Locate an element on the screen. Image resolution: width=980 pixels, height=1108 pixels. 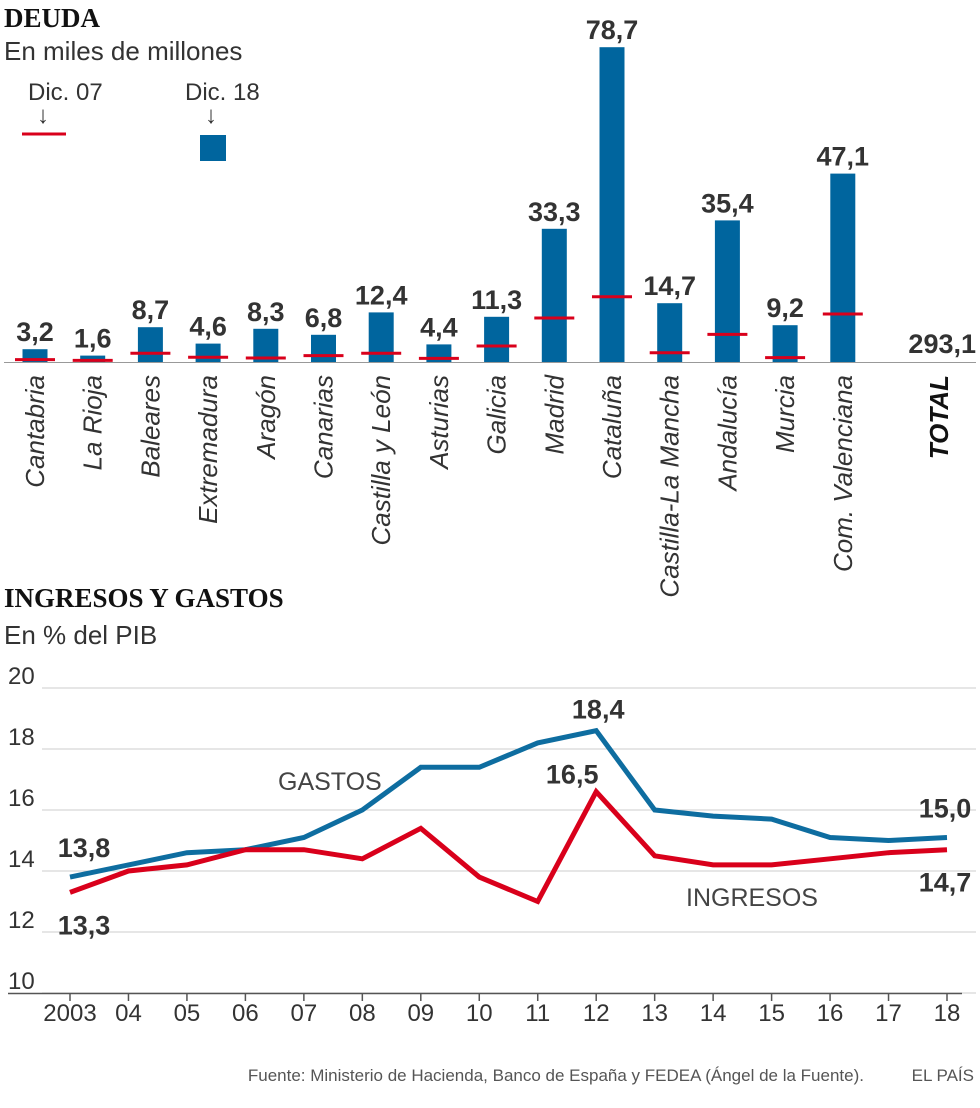
bar-la-rioja is located at coordinates (93, 358).